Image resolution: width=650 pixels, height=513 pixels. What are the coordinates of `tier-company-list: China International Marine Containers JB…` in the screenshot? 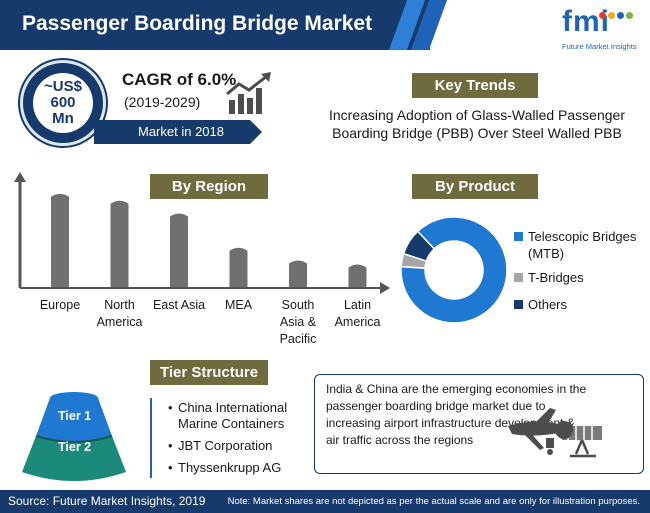 It's located at (238, 441).